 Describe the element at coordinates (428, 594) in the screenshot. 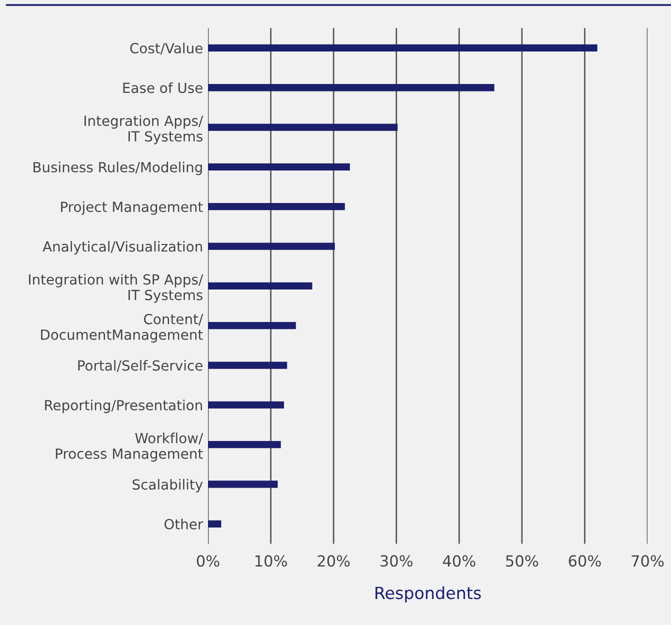

I see `x-axis-title: Respondents` at that location.